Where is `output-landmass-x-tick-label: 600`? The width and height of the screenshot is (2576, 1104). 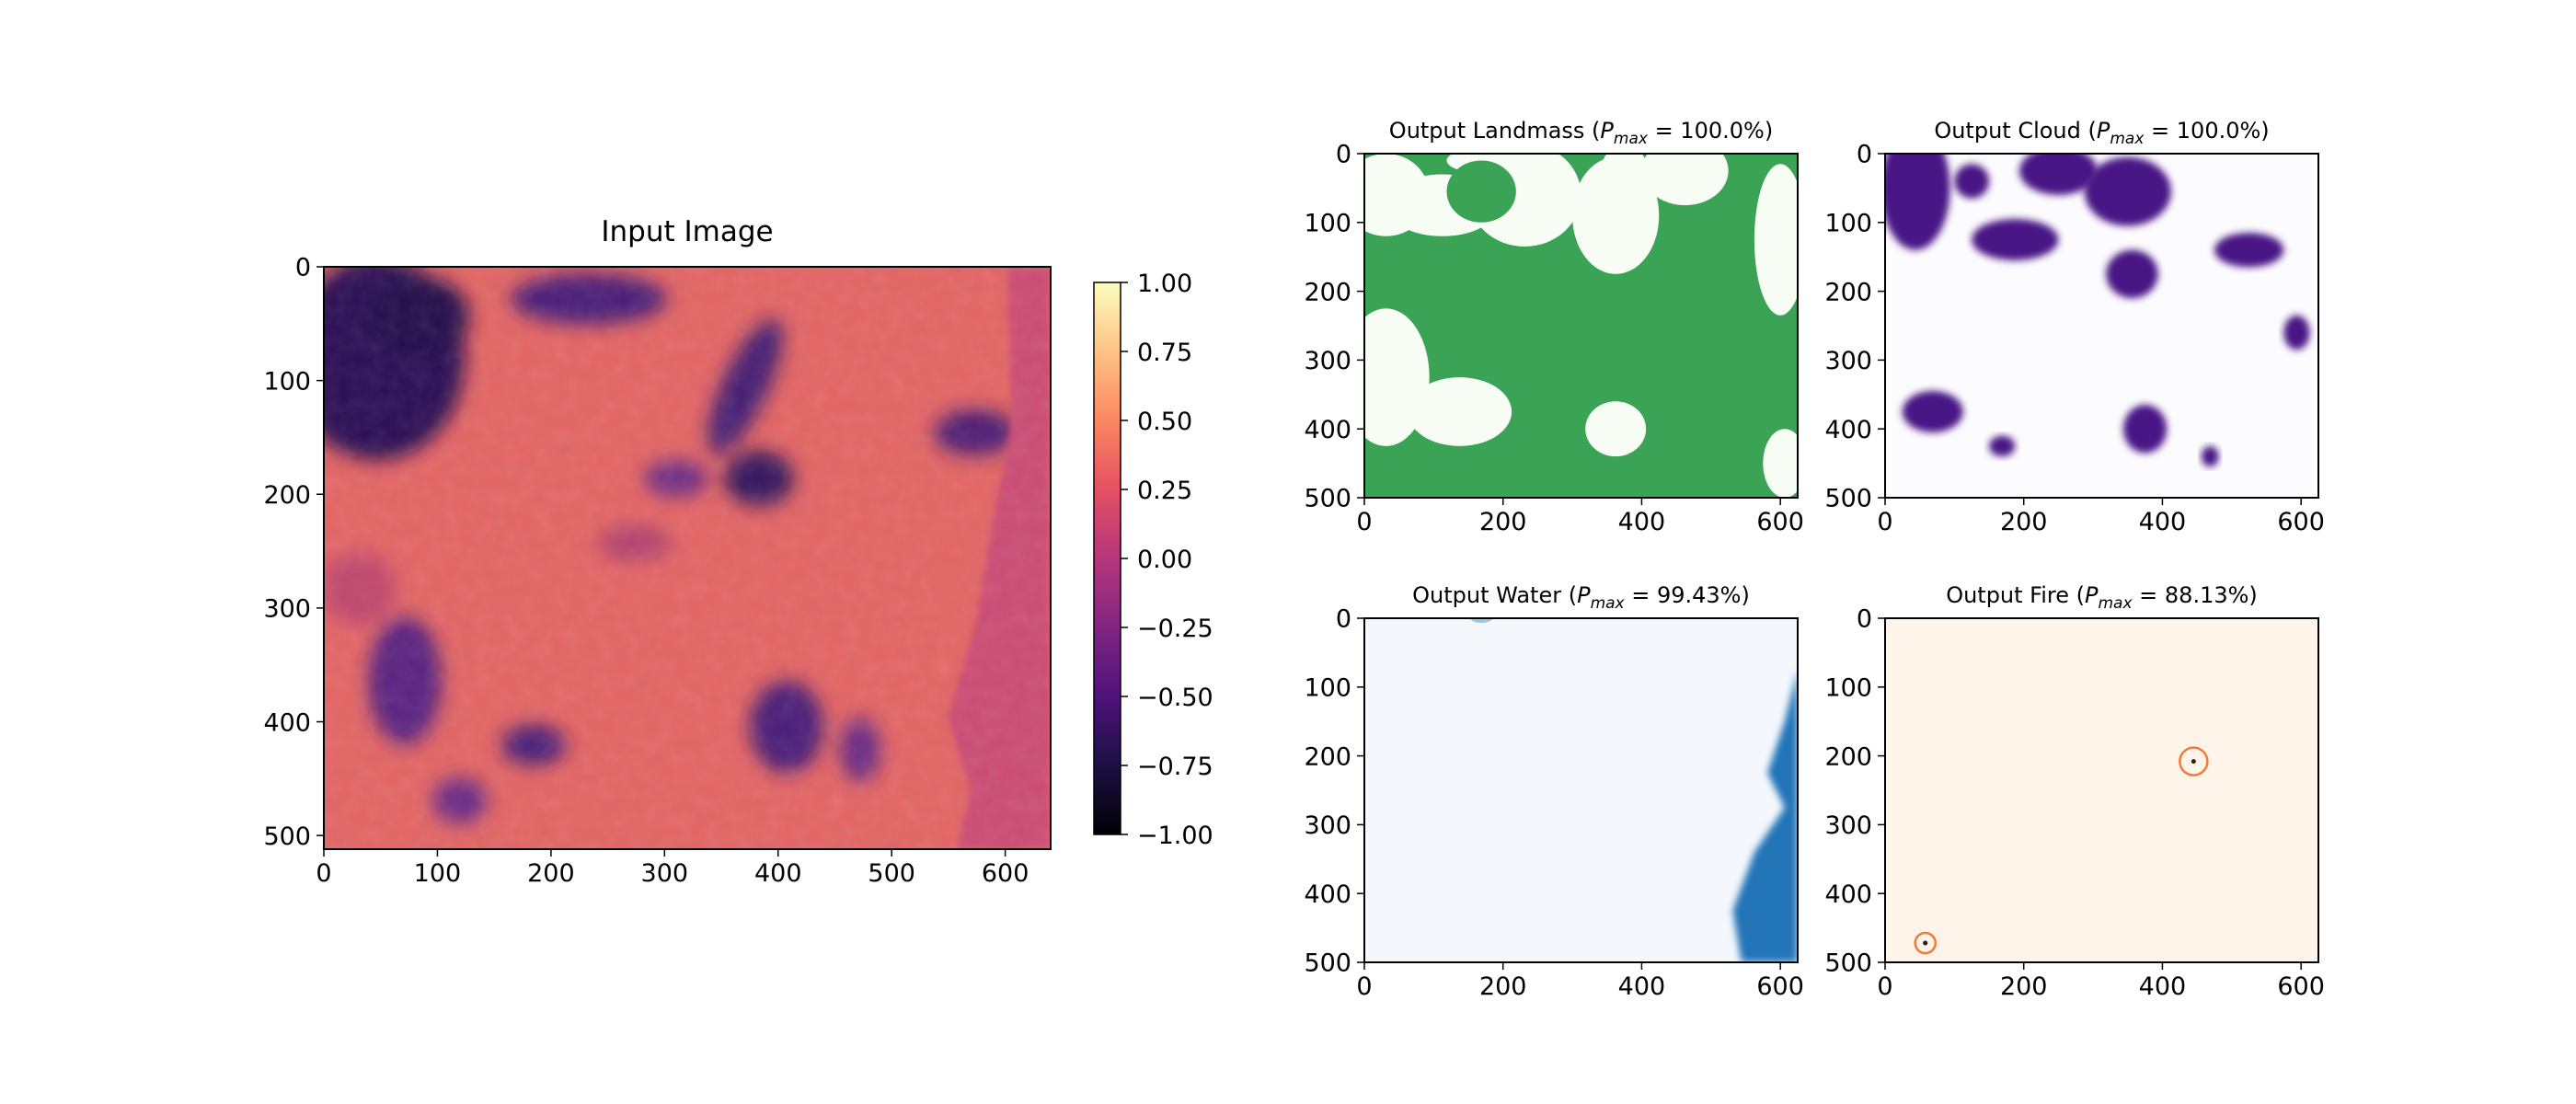
output-landmass-x-tick-label: 600 is located at coordinates (1780, 522).